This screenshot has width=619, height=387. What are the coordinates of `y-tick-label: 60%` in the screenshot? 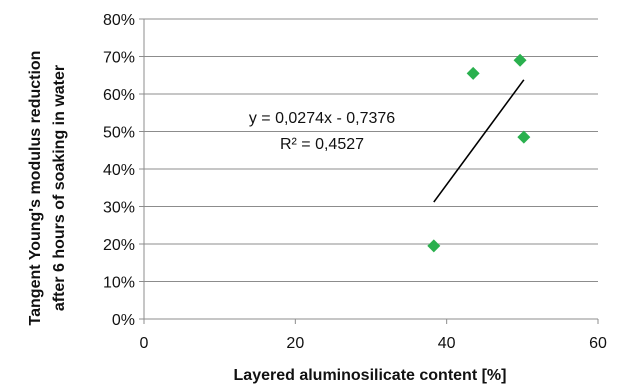 It's located at (119, 95).